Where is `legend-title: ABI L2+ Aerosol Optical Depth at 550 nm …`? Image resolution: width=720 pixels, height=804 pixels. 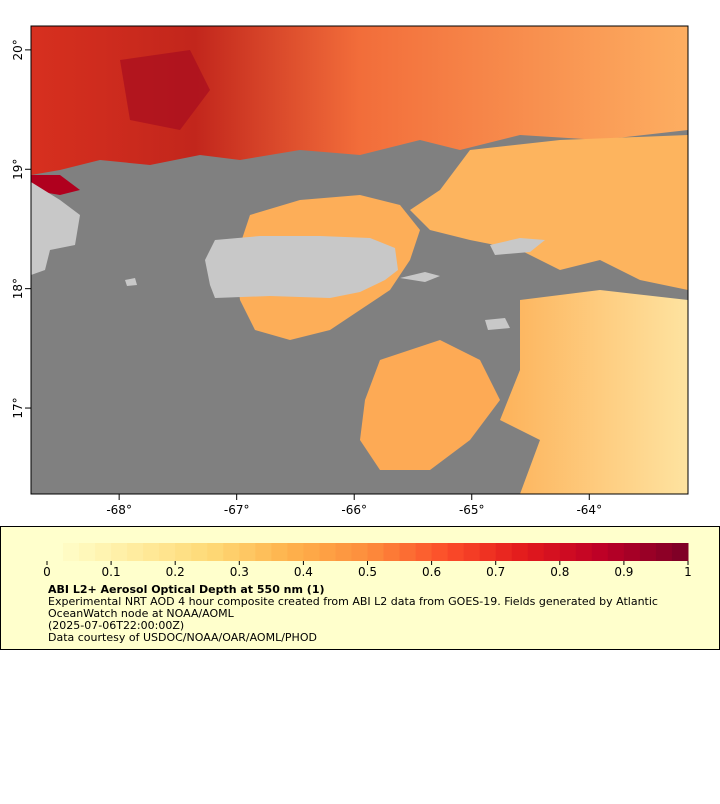 legend-title: ABI L2+ Aerosol Optical Depth at 550 nm … is located at coordinates (186, 589).